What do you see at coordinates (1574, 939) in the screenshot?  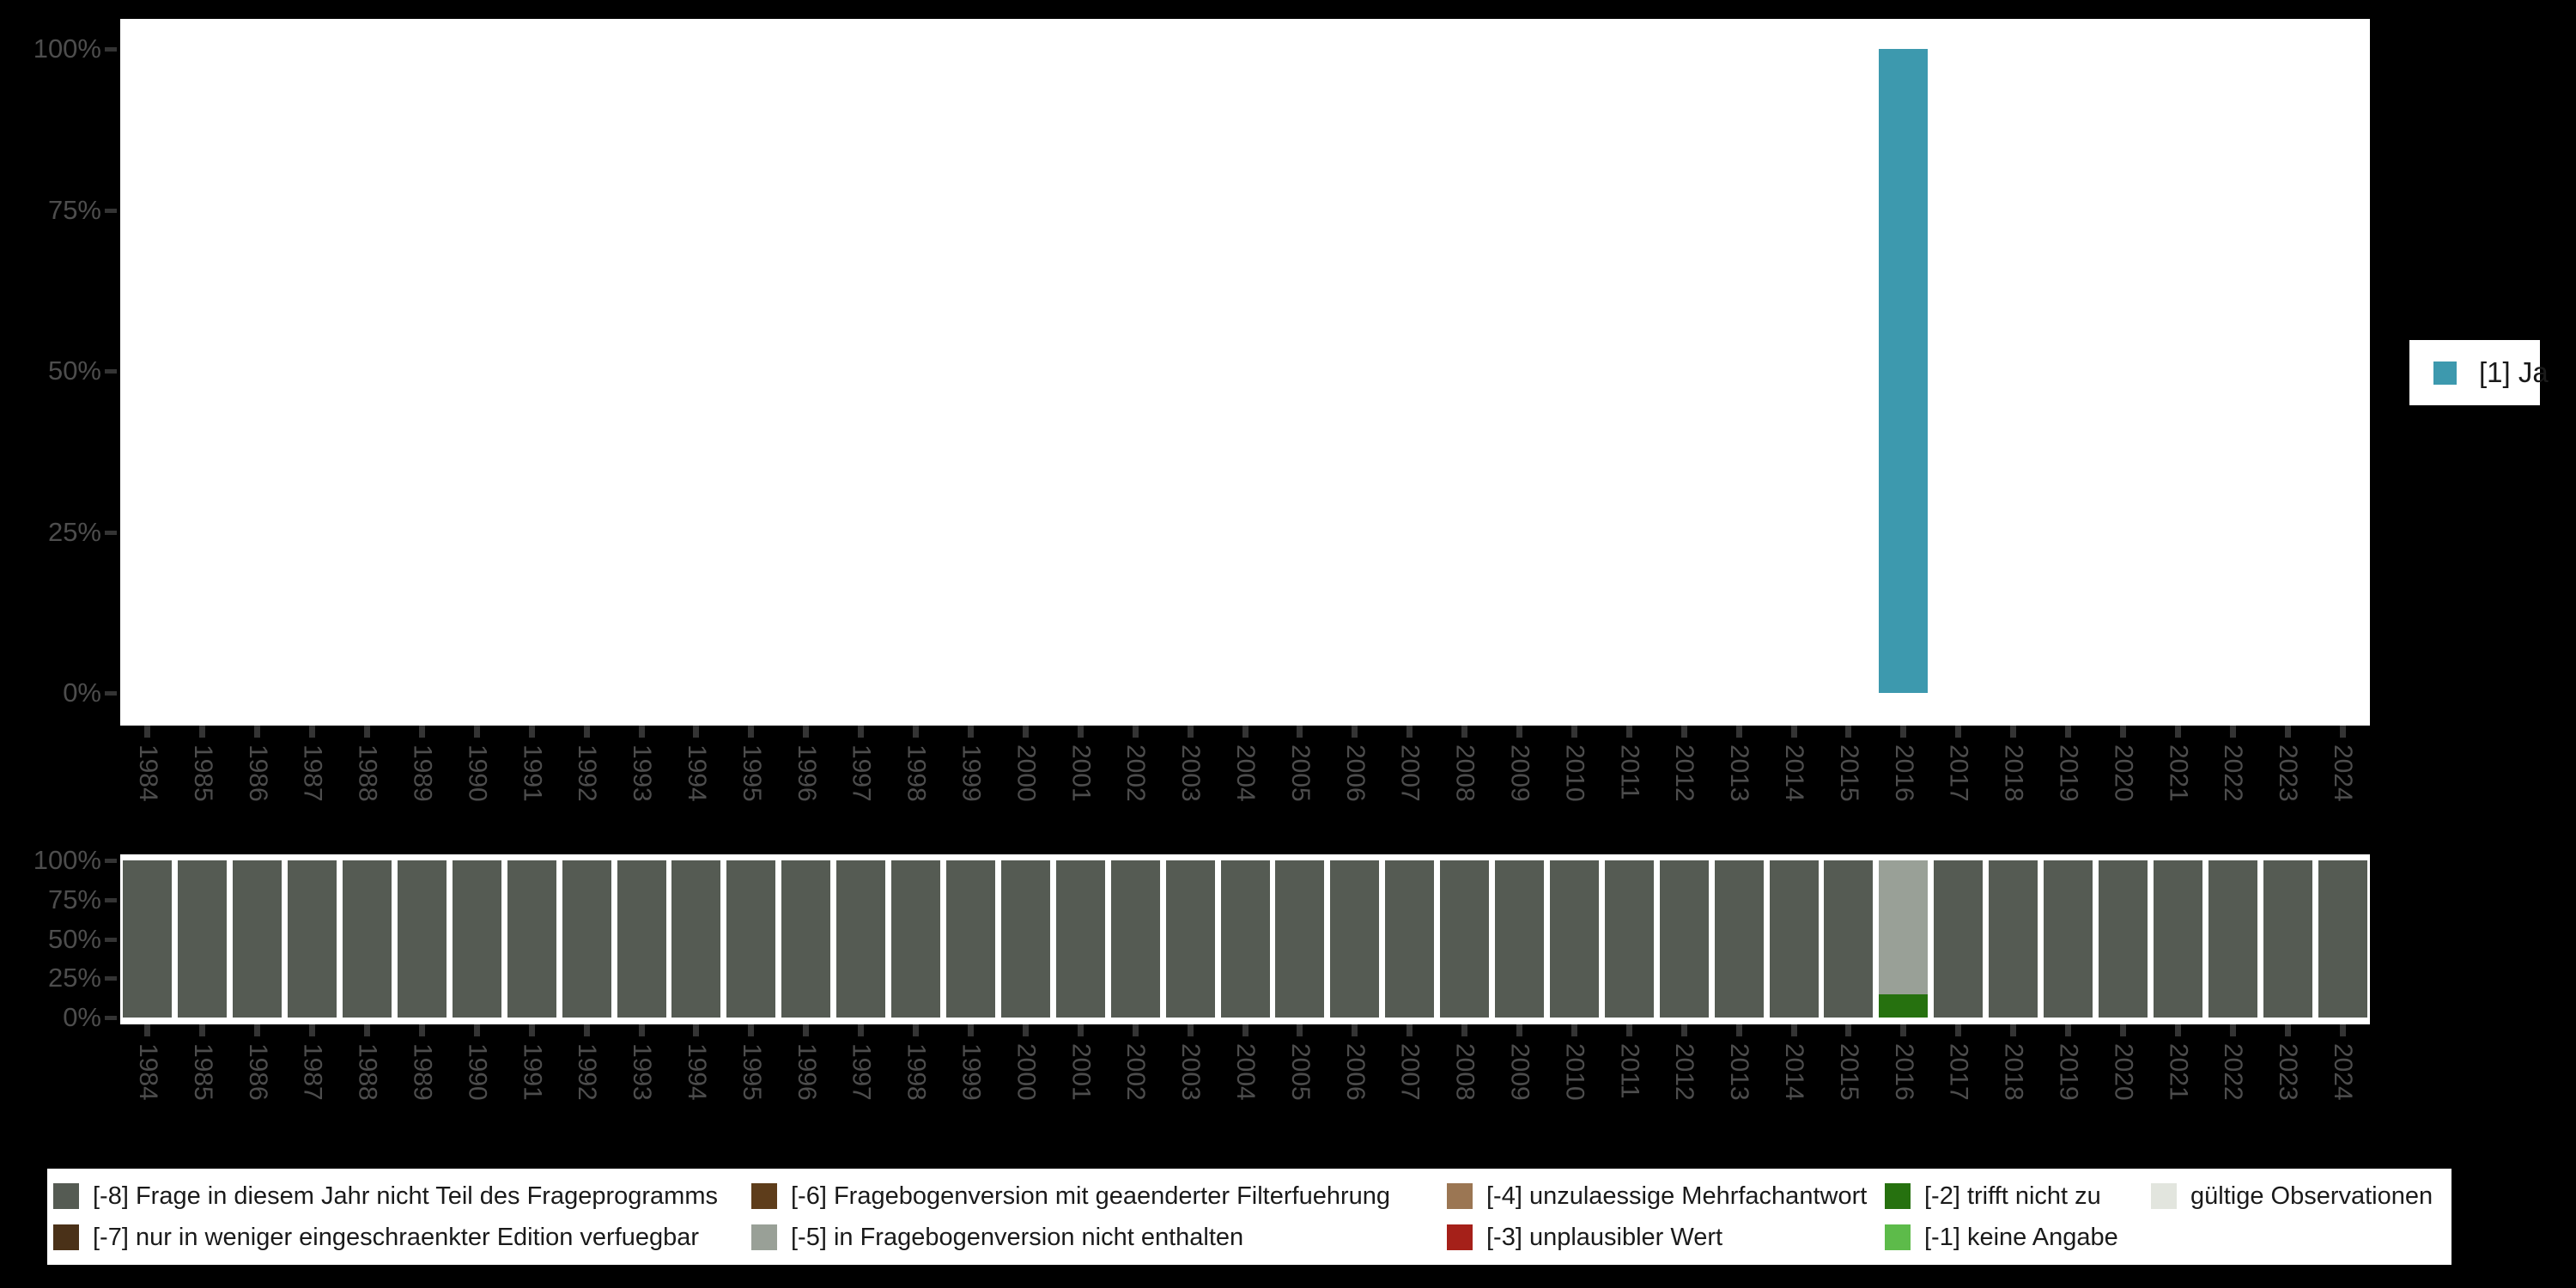 I see `bar-2010-segment` at bounding box center [1574, 939].